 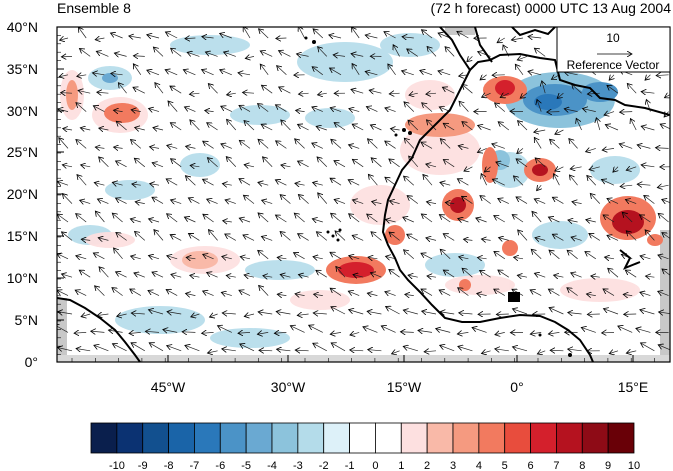 I want to click on colorbar-label: 5, so click(x=505, y=465).